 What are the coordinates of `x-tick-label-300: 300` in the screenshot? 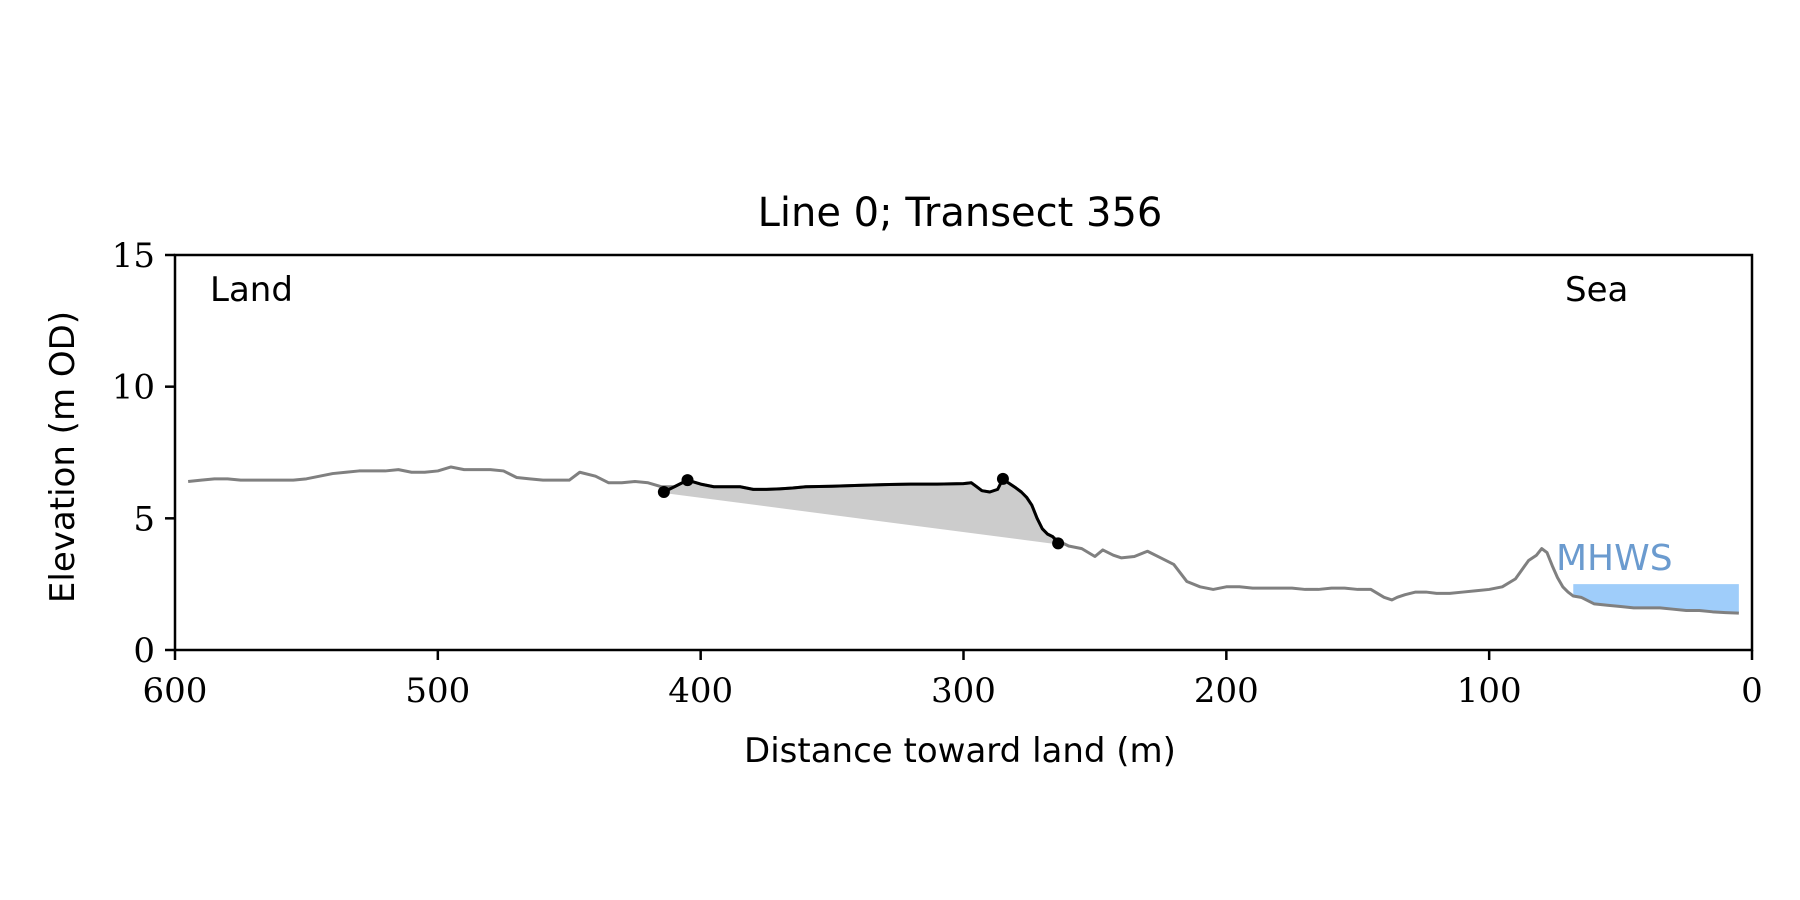 It's located at (963, 691).